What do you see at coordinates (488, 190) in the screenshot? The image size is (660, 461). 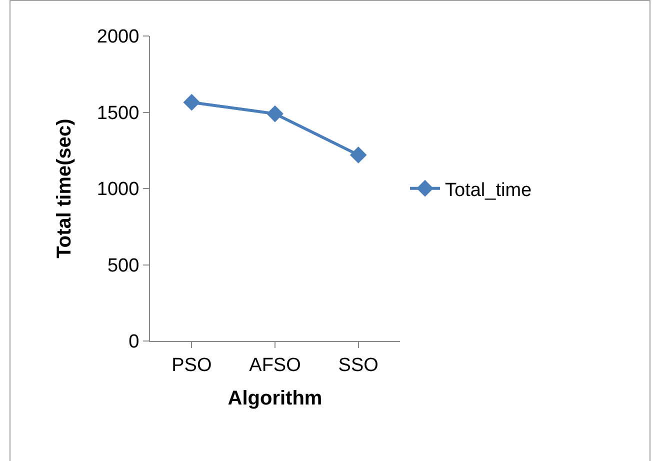 I see `legend-label: Total_time` at bounding box center [488, 190].